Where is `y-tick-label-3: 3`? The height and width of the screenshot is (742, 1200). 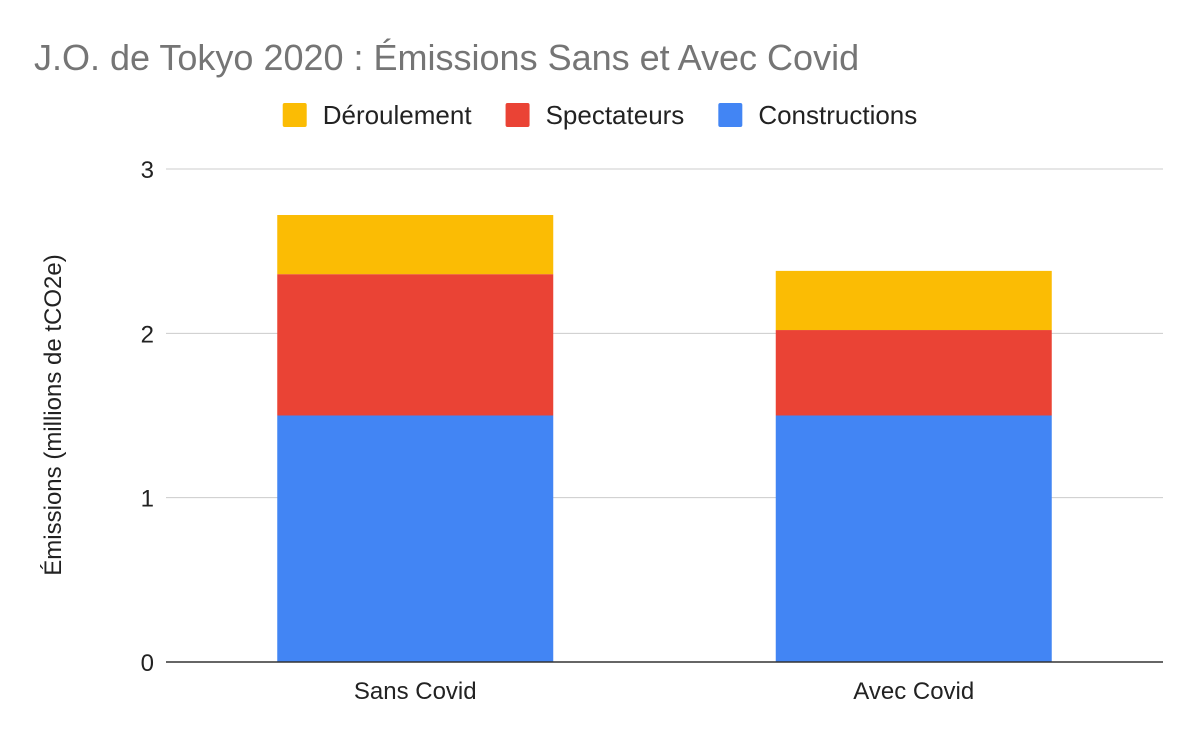 y-tick-label-3: 3 is located at coordinates (147, 170).